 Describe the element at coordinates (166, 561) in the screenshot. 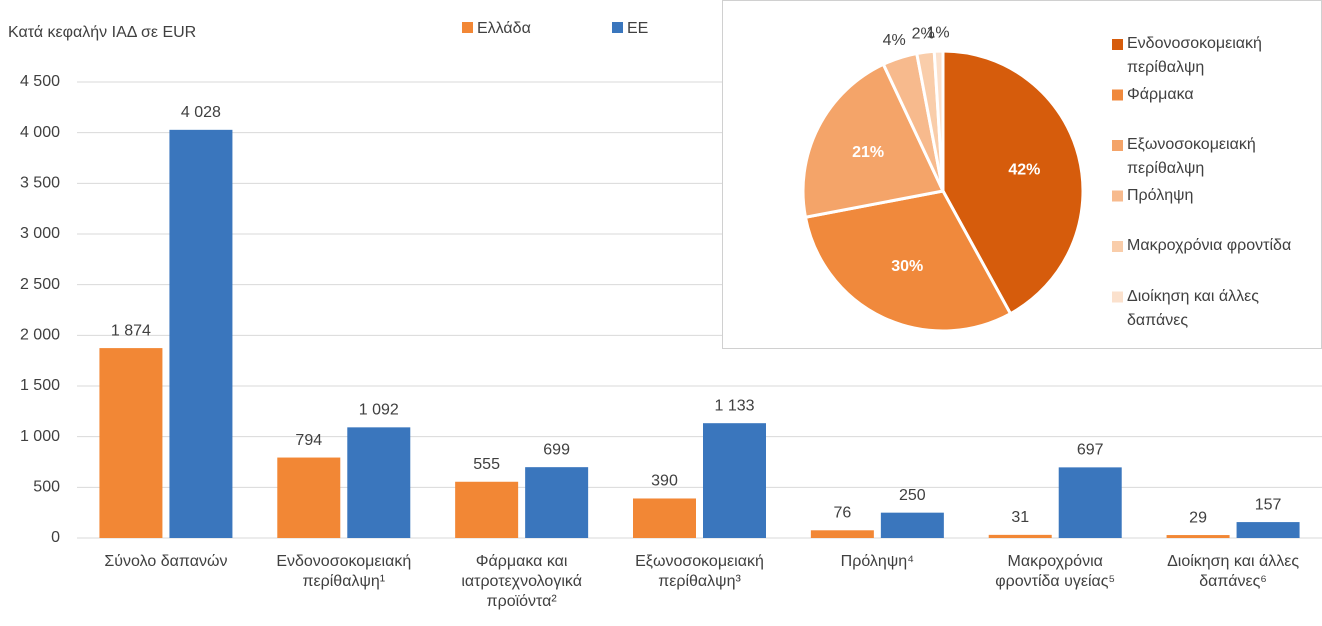

I see `x-tick-label: Σύνολο δαπανών` at that location.